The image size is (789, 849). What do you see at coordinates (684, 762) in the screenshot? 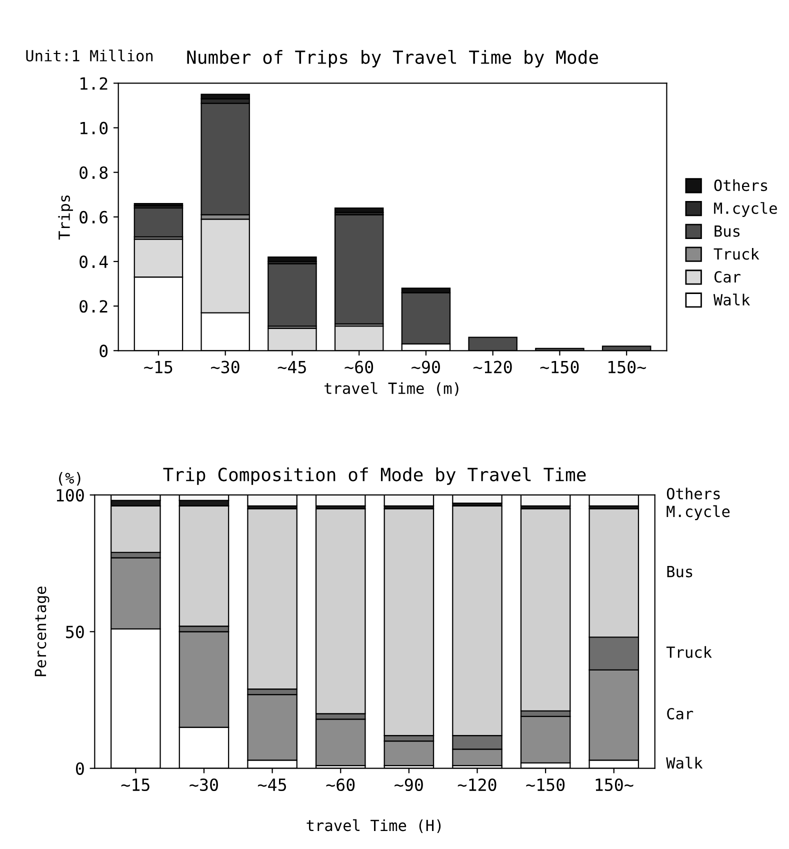
I see `series-label: Walk` at bounding box center [684, 762].